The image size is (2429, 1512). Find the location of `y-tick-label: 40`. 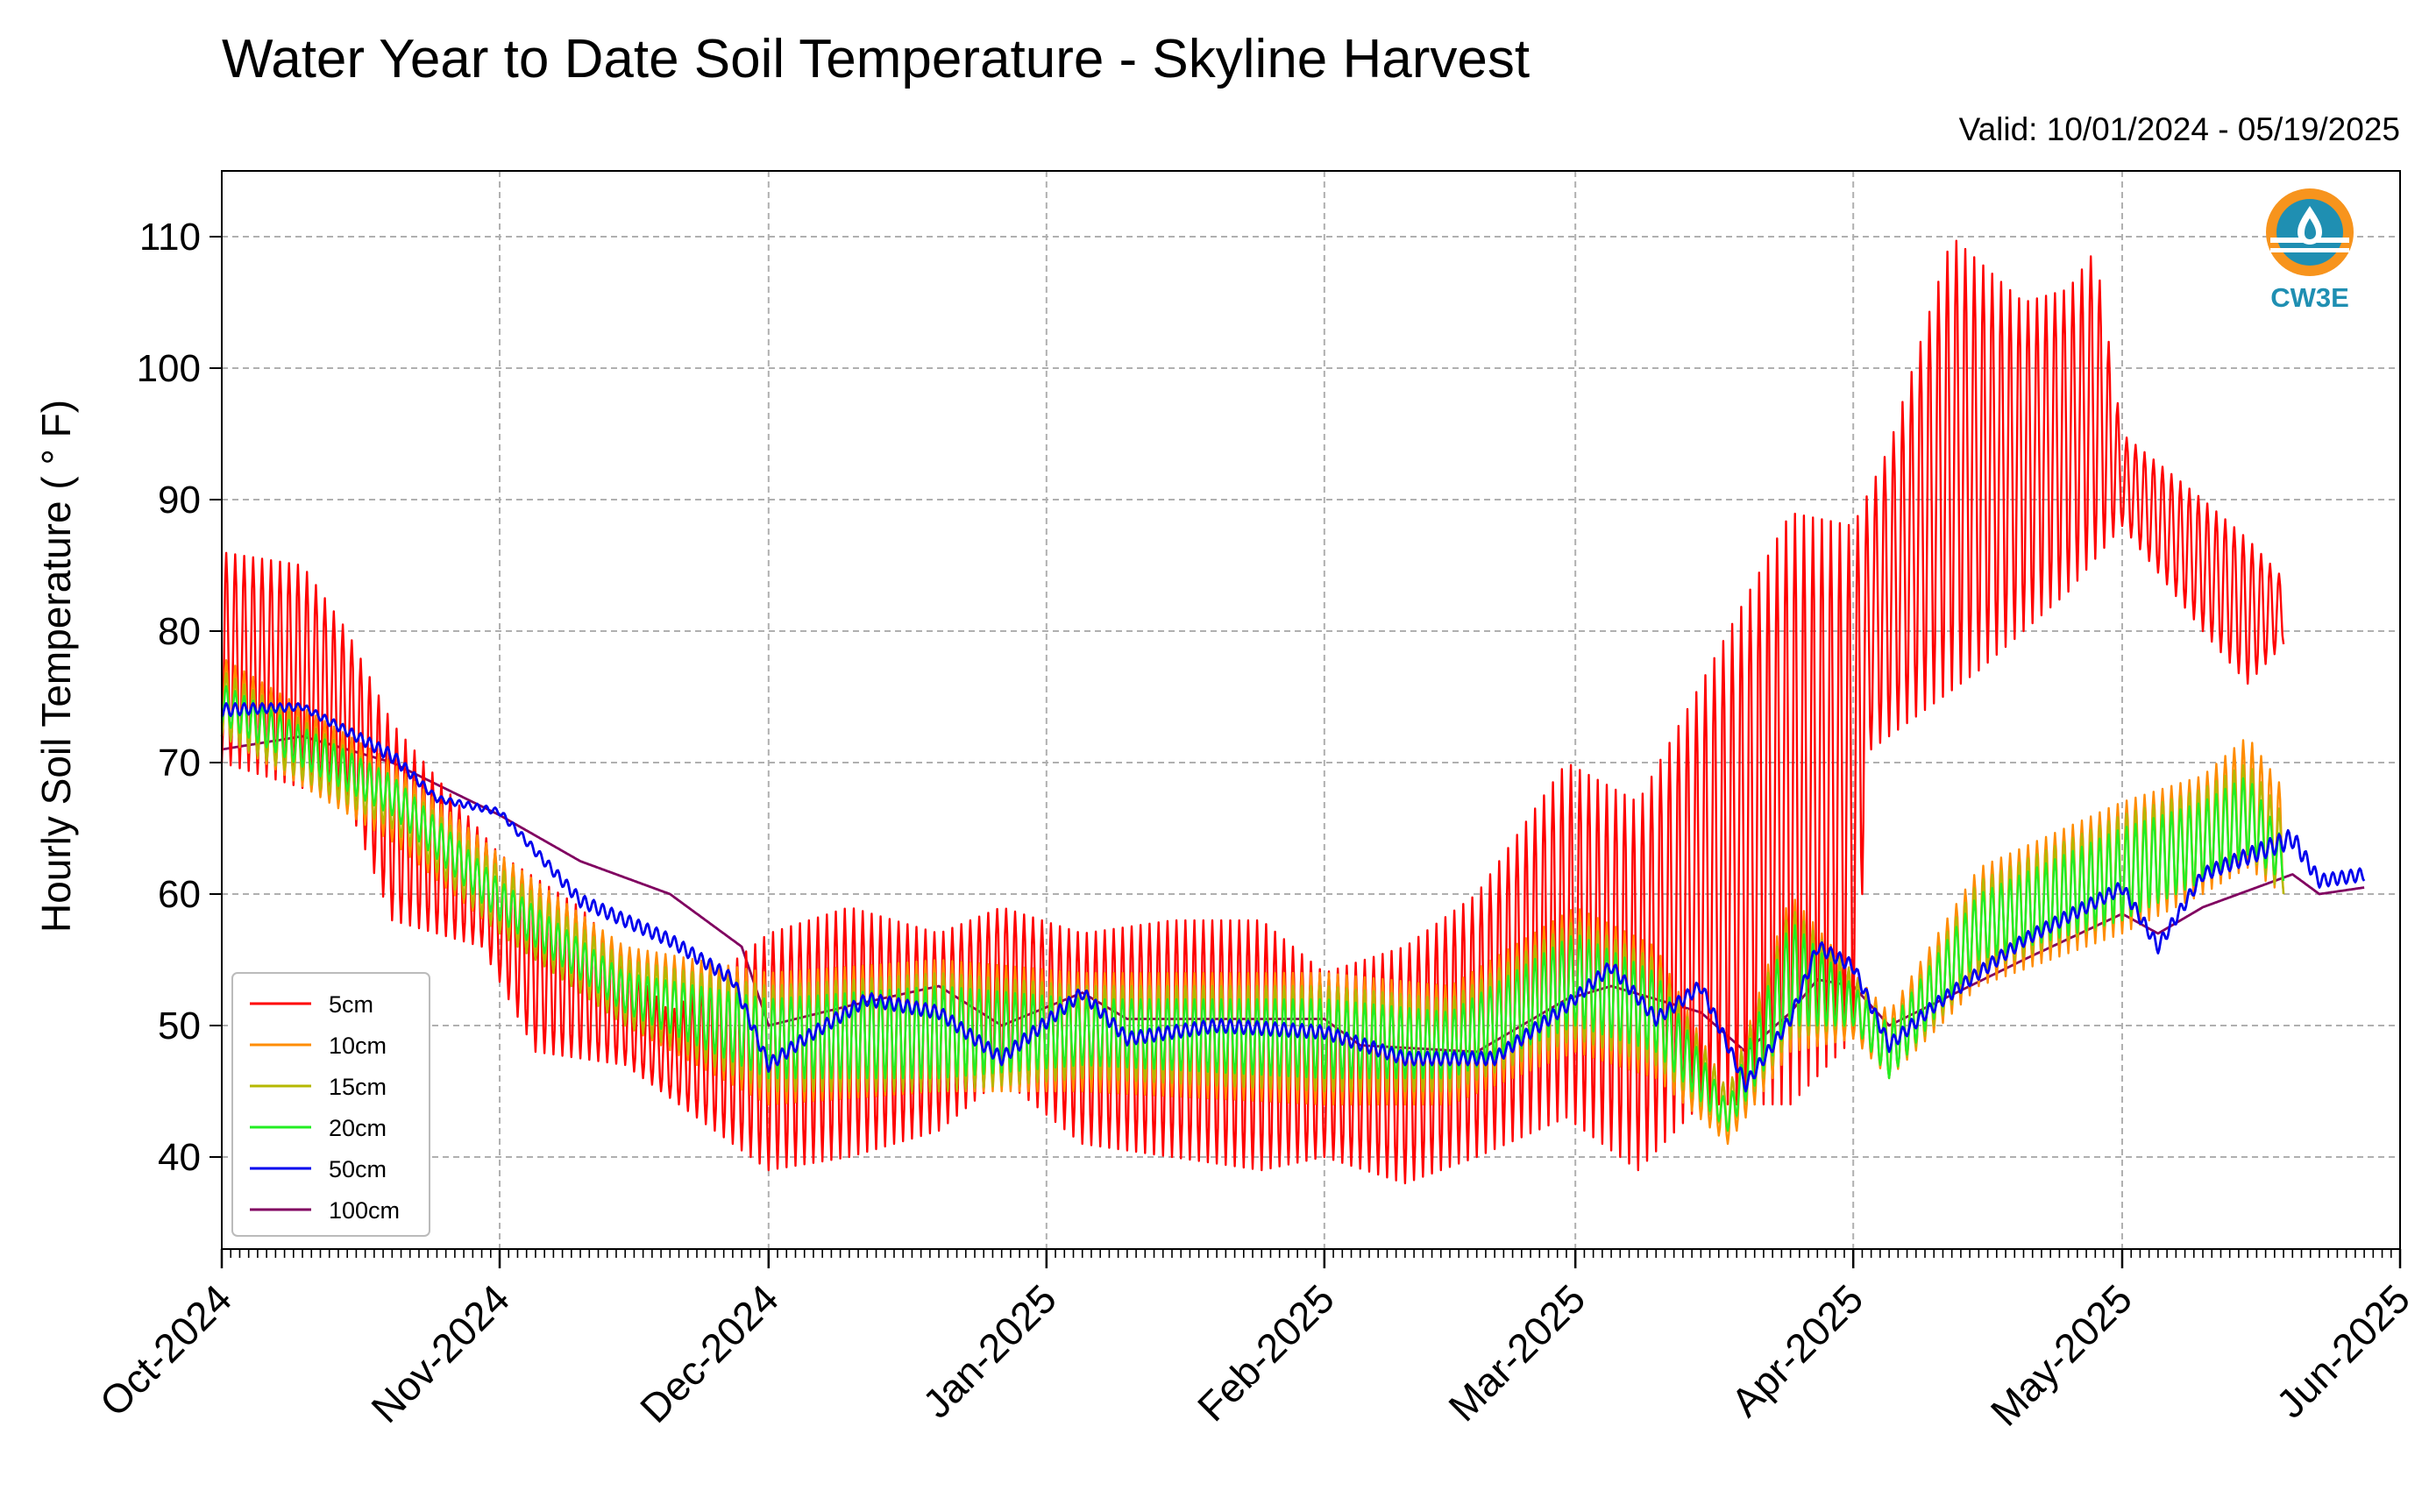

y-tick-label: 40 is located at coordinates (180, 1157).